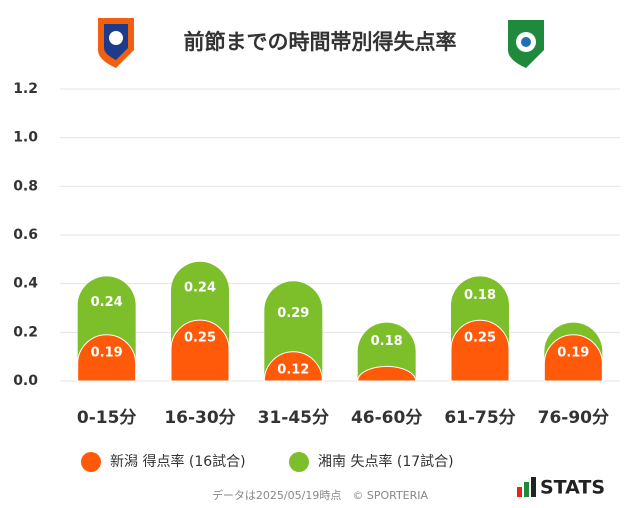 Image resolution: width=641 pixels, height=508 pixels. I want to click on y-tick-label: 0.0, so click(25, 381).